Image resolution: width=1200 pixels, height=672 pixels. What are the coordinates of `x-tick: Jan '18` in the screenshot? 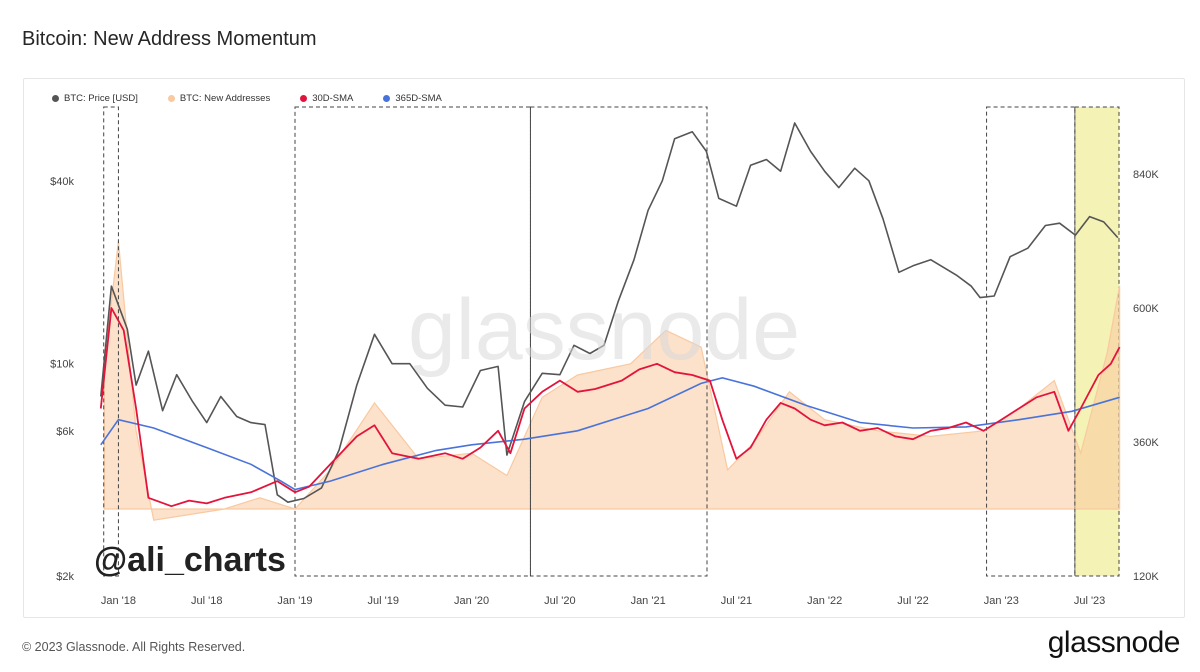 It's located at (118, 601).